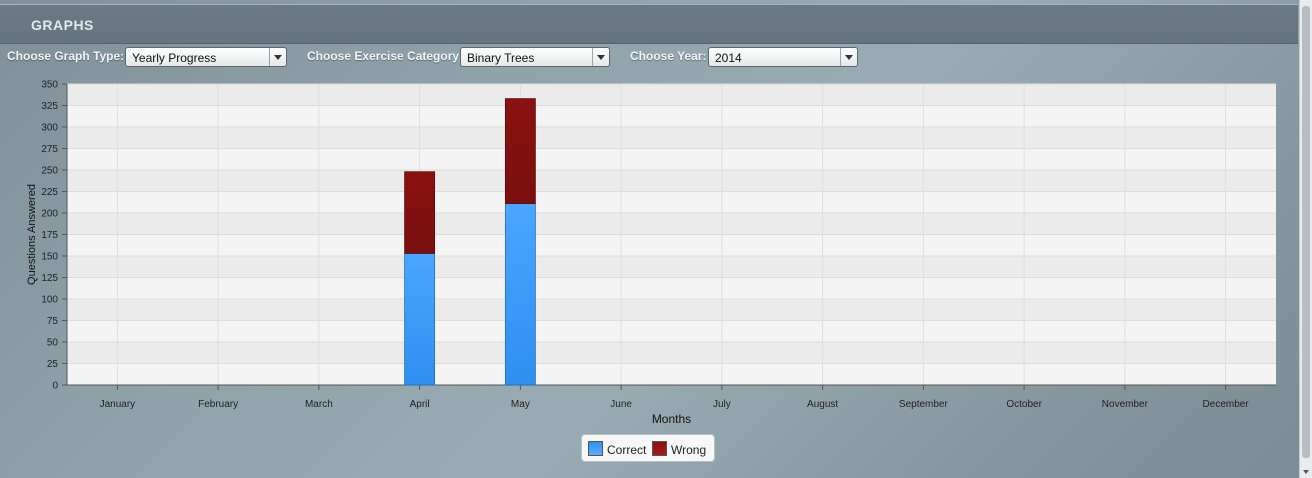  Describe the element at coordinates (520, 404) in the screenshot. I see `x-tick-label: May` at that location.